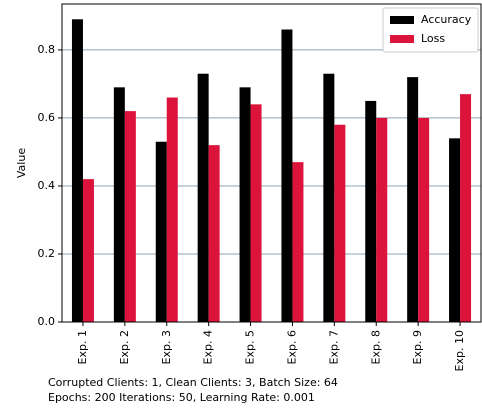 This screenshot has width=482, height=411. Describe the element at coordinates (375, 347) in the screenshot. I see `x-tick-label: Exp. 8` at that location.